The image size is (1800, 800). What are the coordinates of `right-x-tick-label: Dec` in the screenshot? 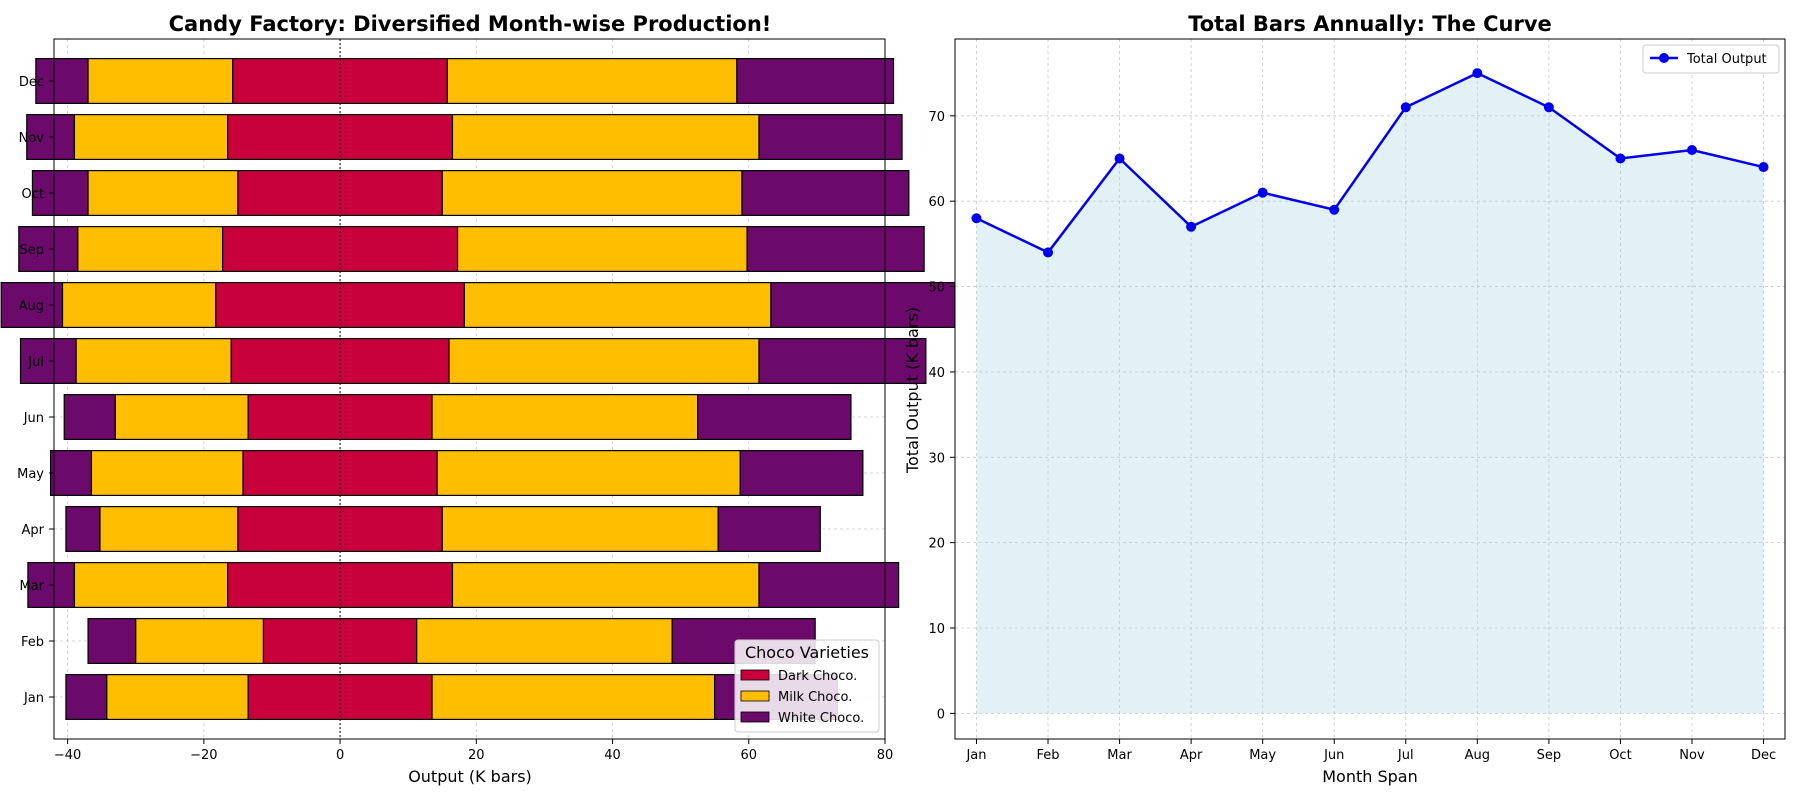 It's located at (1763, 755).